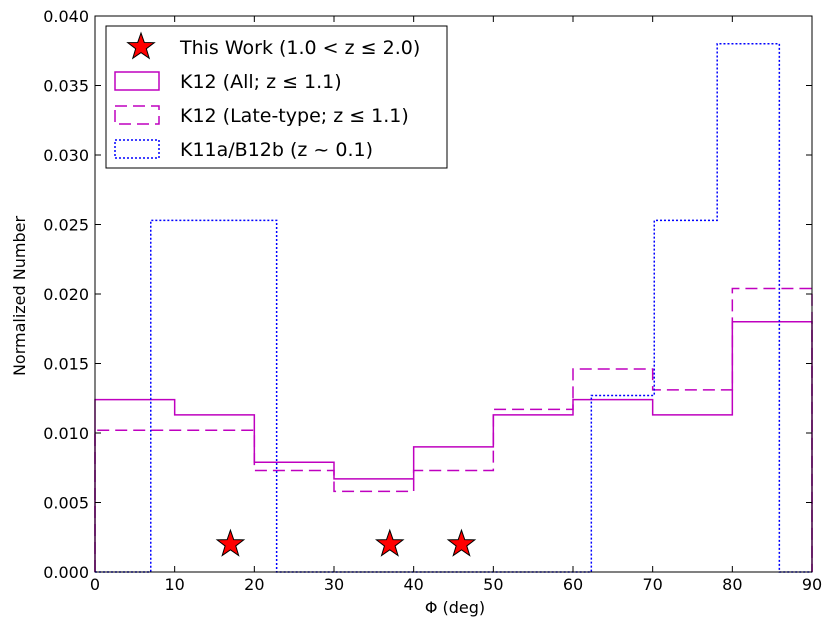 The image size is (825, 617). Describe the element at coordinates (413, 584) in the screenshot. I see `x-tick-label: 40` at that location.